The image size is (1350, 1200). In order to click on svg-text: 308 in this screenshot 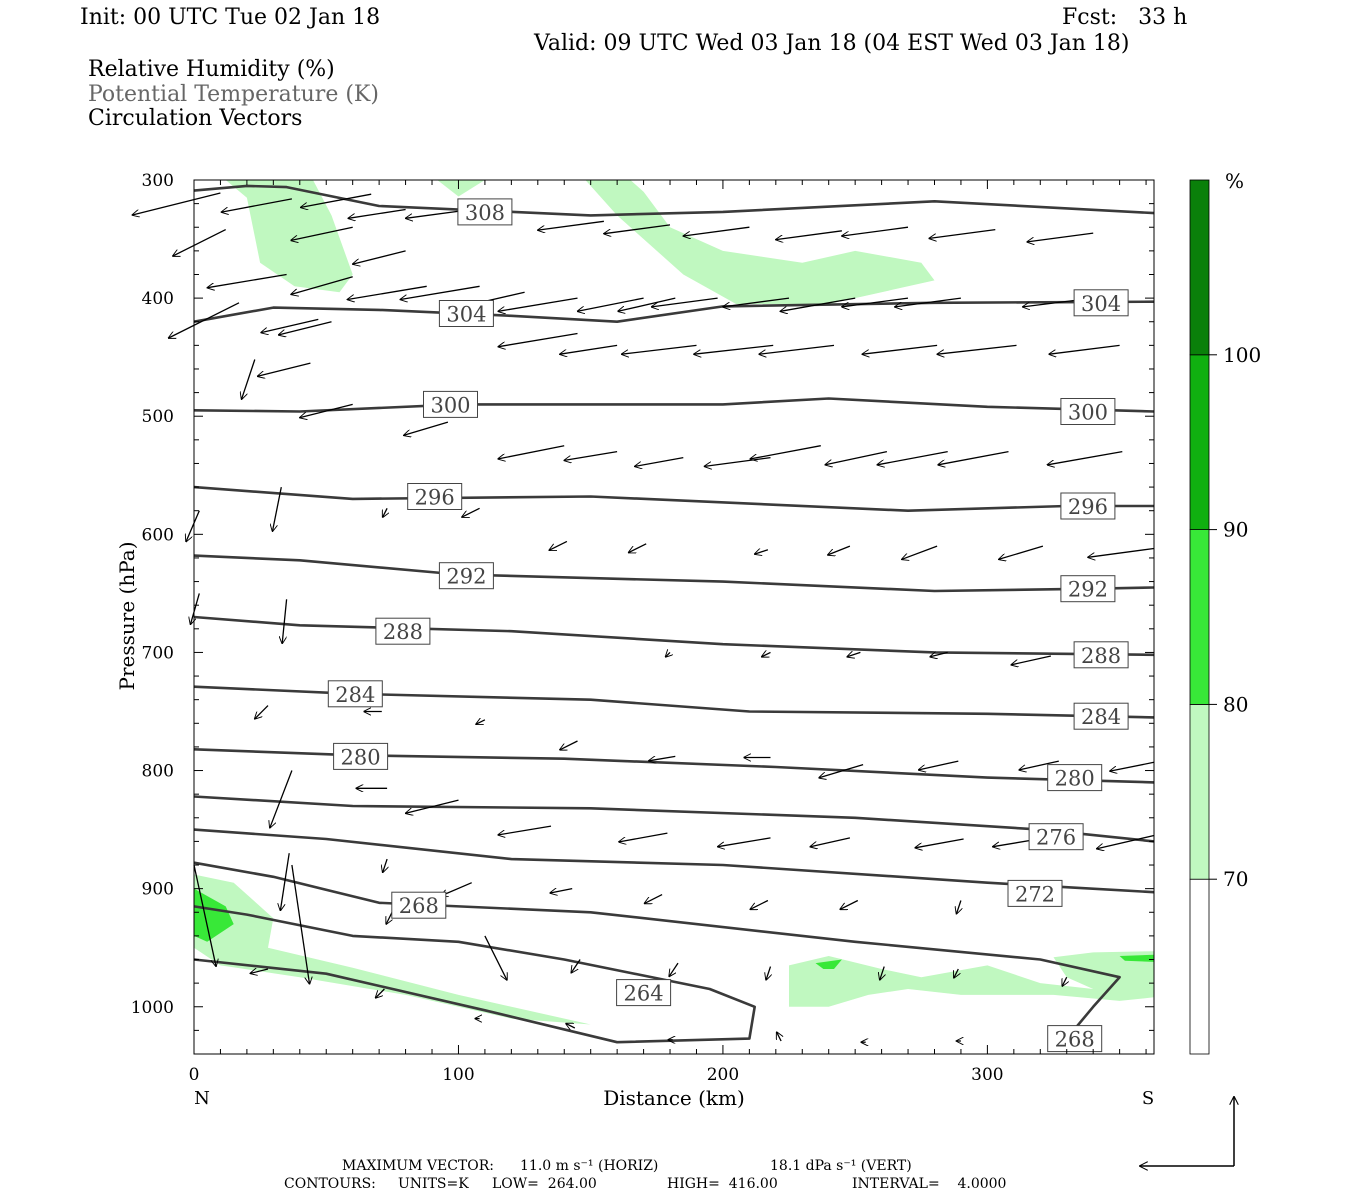, I will do `click(485, 213)`.